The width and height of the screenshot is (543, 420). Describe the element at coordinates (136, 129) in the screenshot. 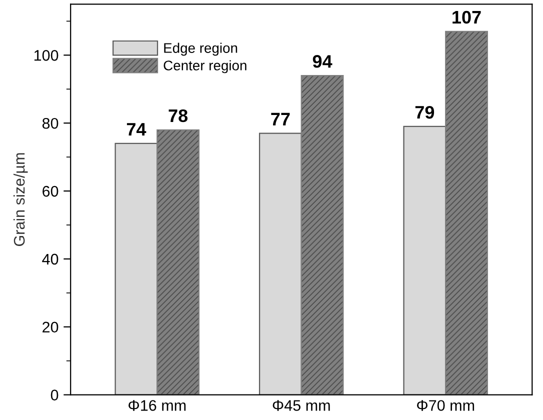

I see `data-label: 74` at that location.